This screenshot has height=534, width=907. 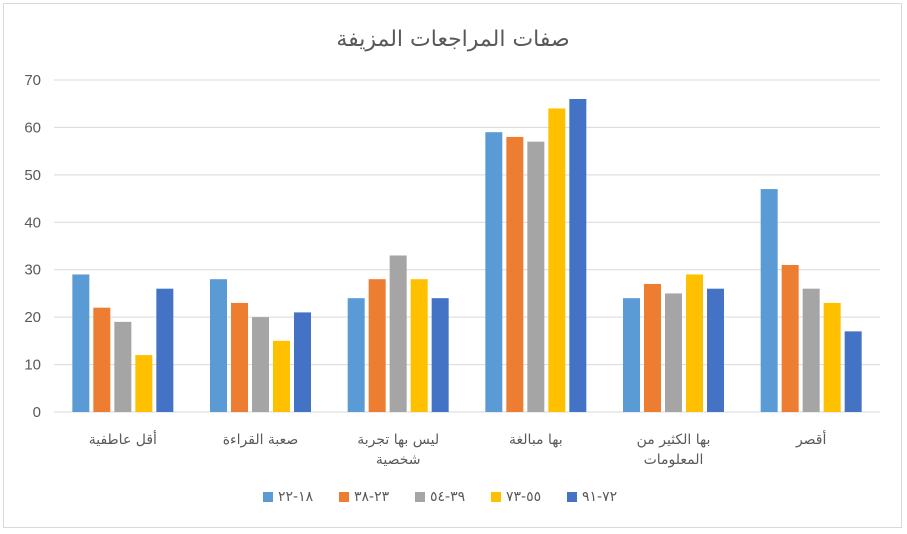 I want to click on chart-title: صفات المراجعات المزيفة, so click(x=452, y=39).